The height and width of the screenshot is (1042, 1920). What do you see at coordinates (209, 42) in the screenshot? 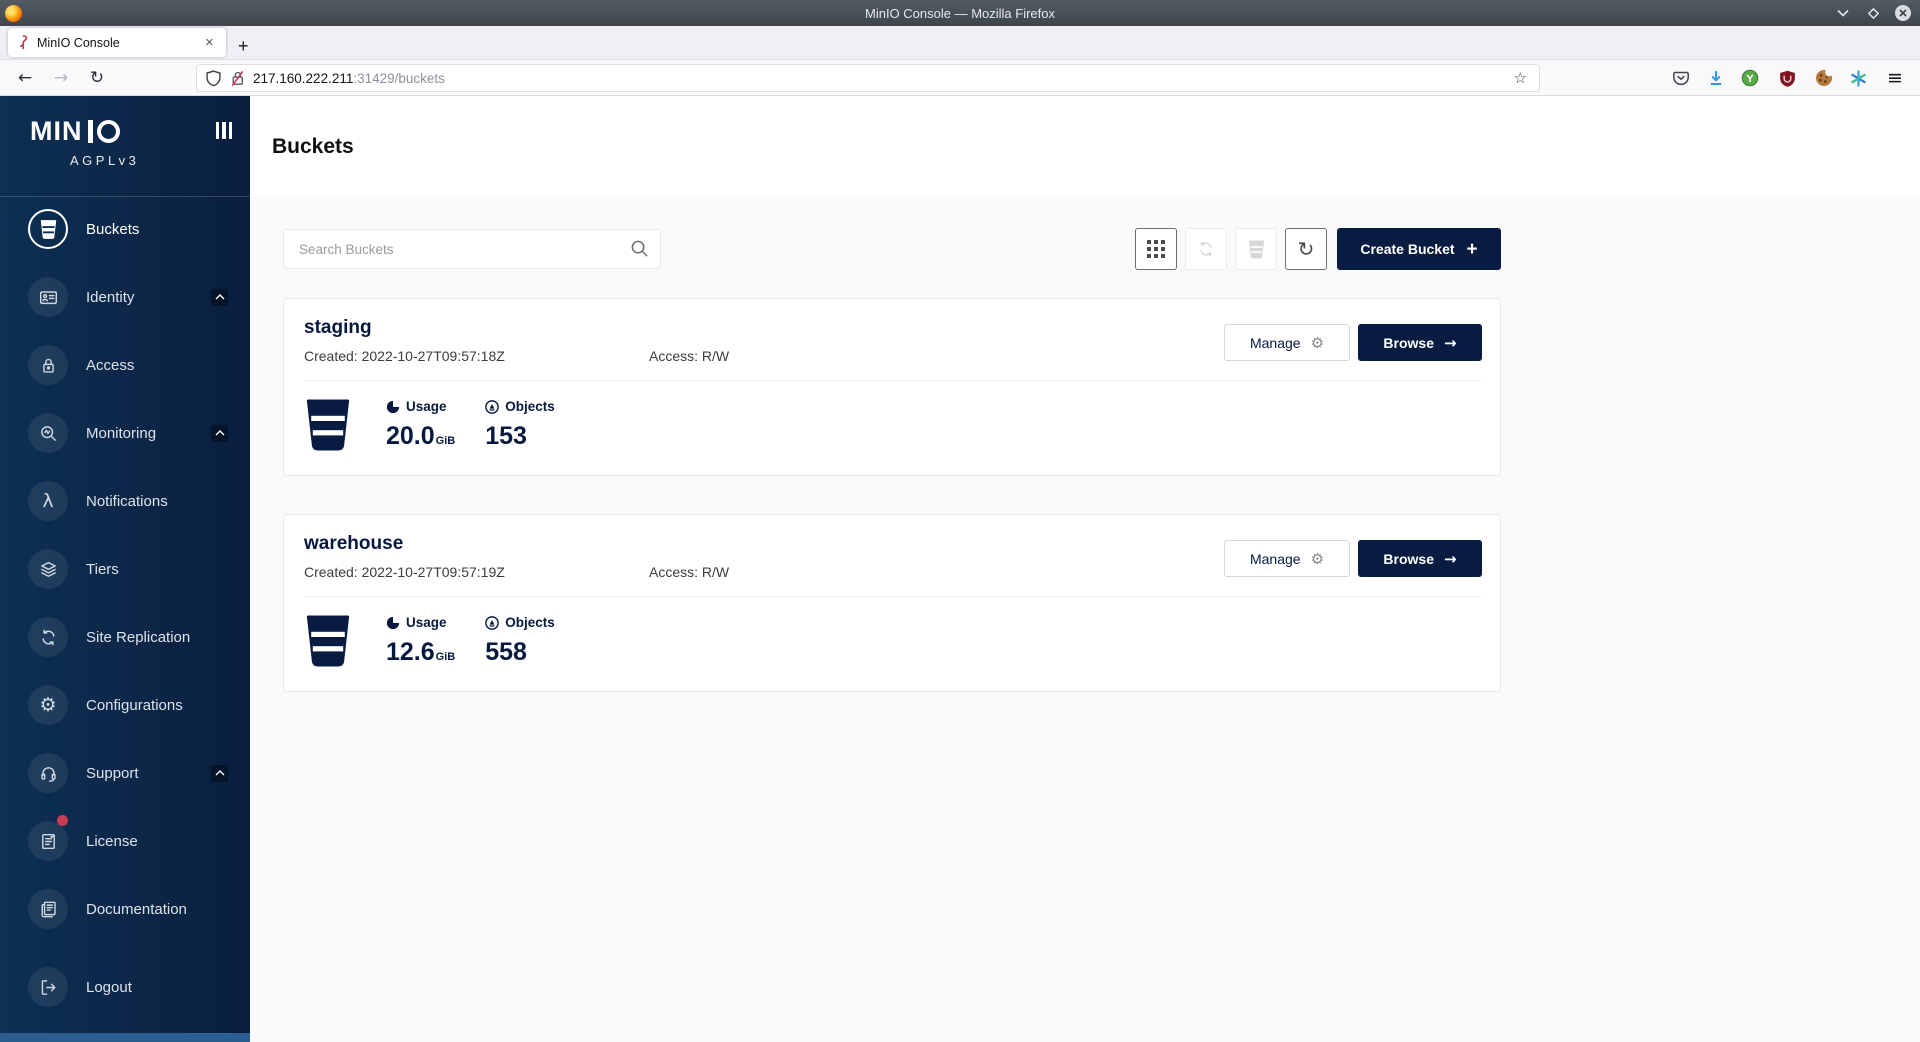
I see `tab-close-icon: ✕` at bounding box center [209, 42].